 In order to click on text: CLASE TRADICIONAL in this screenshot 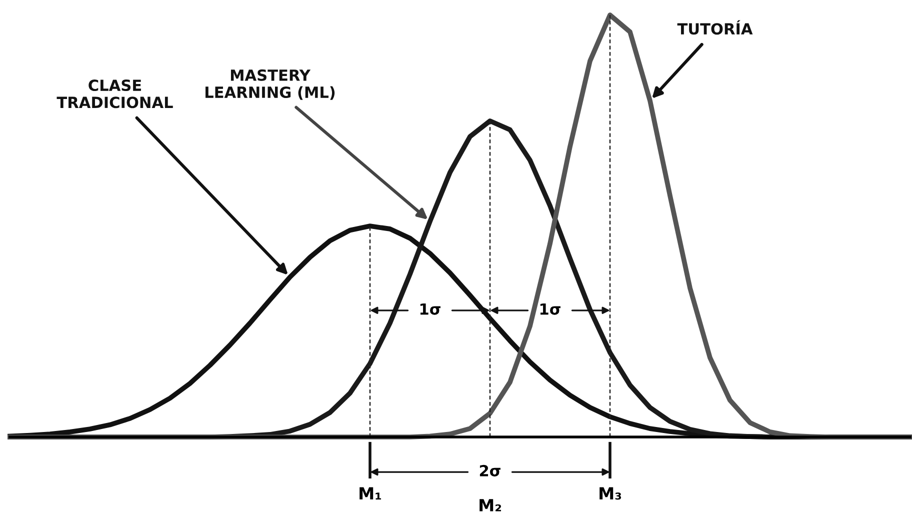, I will do `click(114, 94)`.